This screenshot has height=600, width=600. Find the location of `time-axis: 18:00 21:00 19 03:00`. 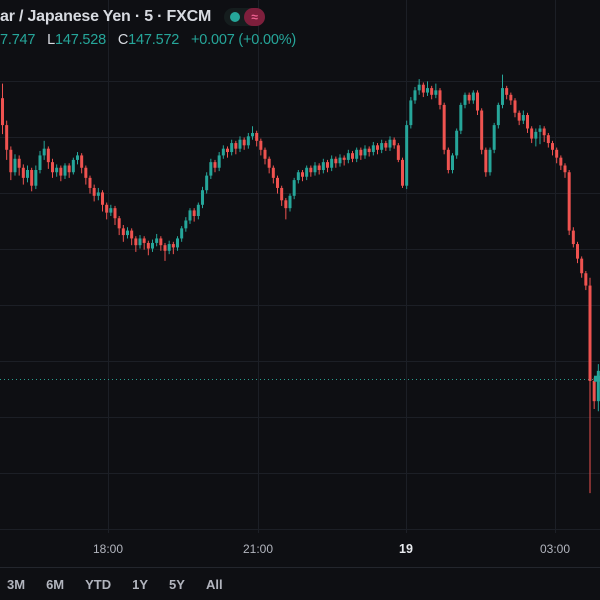

time-axis: 18:00 21:00 19 03:00 is located at coordinates (300, 550).